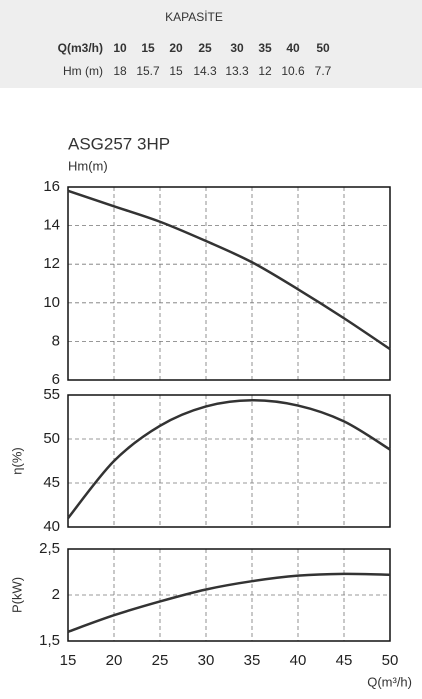 This screenshot has width=422, height=699. What do you see at coordinates (237, 48) in the screenshot?
I see `table-cell: 30` at bounding box center [237, 48].